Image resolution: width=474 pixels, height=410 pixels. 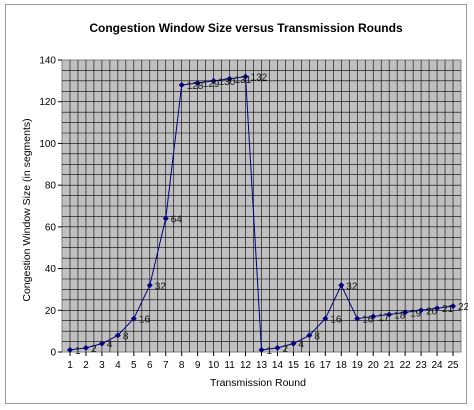 What do you see at coordinates (214, 365) in the screenshot?
I see `x-tick-label: 10` at bounding box center [214, 365].